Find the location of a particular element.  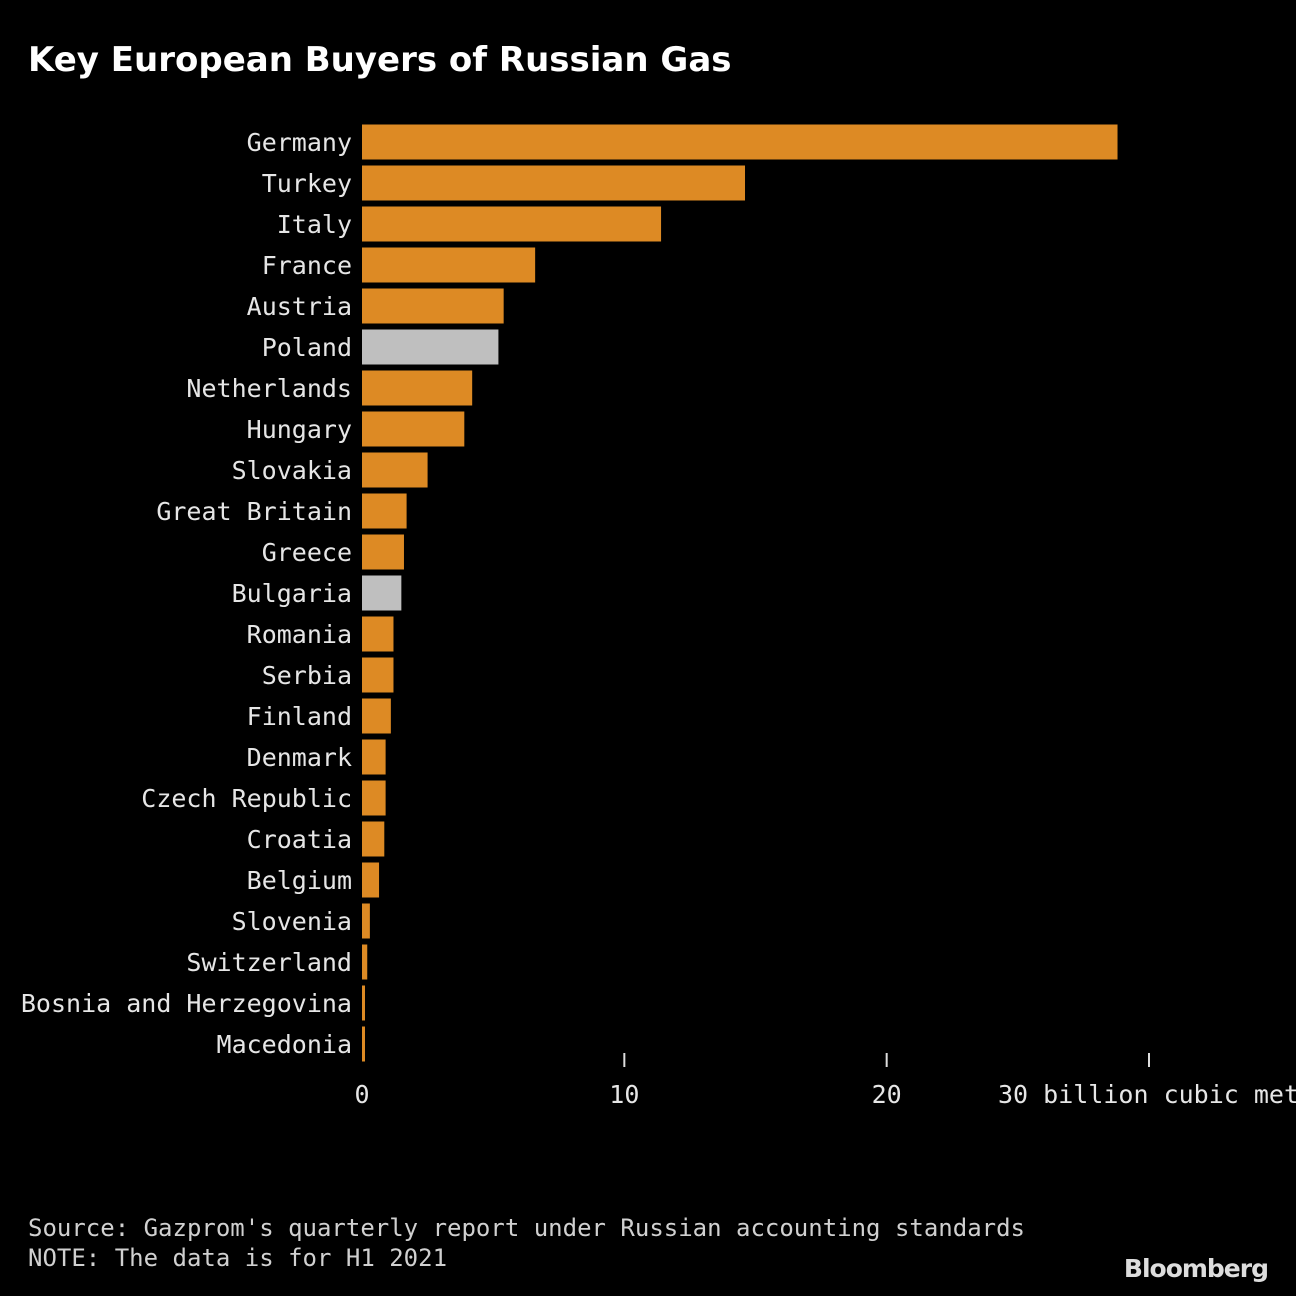

bar-hungary is located at coordinates (413, 429).